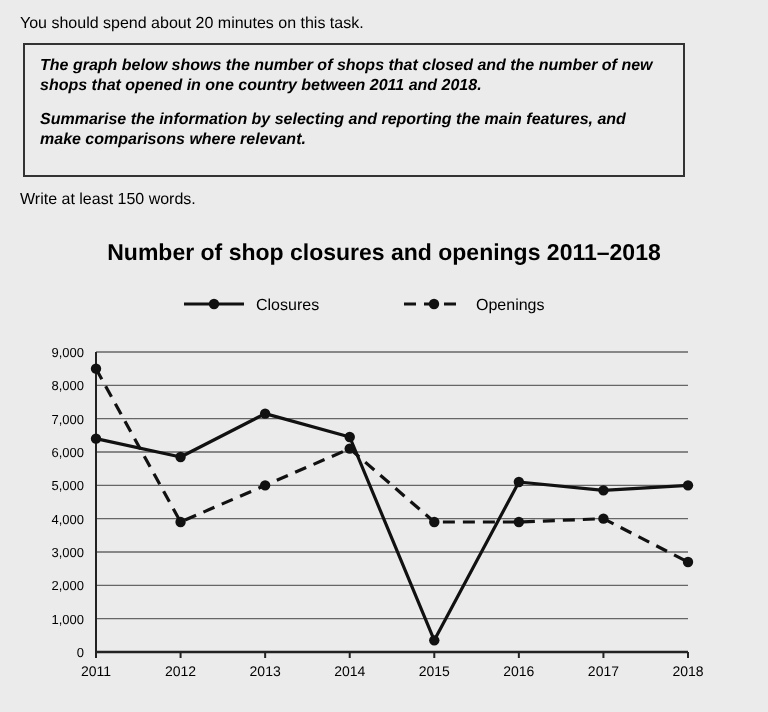  What do you see at coordinates (384, 254) in the screenshot?
I see `chart-title: Number of shop closures and openings 2011–2018` at bounding box center [384, 254].